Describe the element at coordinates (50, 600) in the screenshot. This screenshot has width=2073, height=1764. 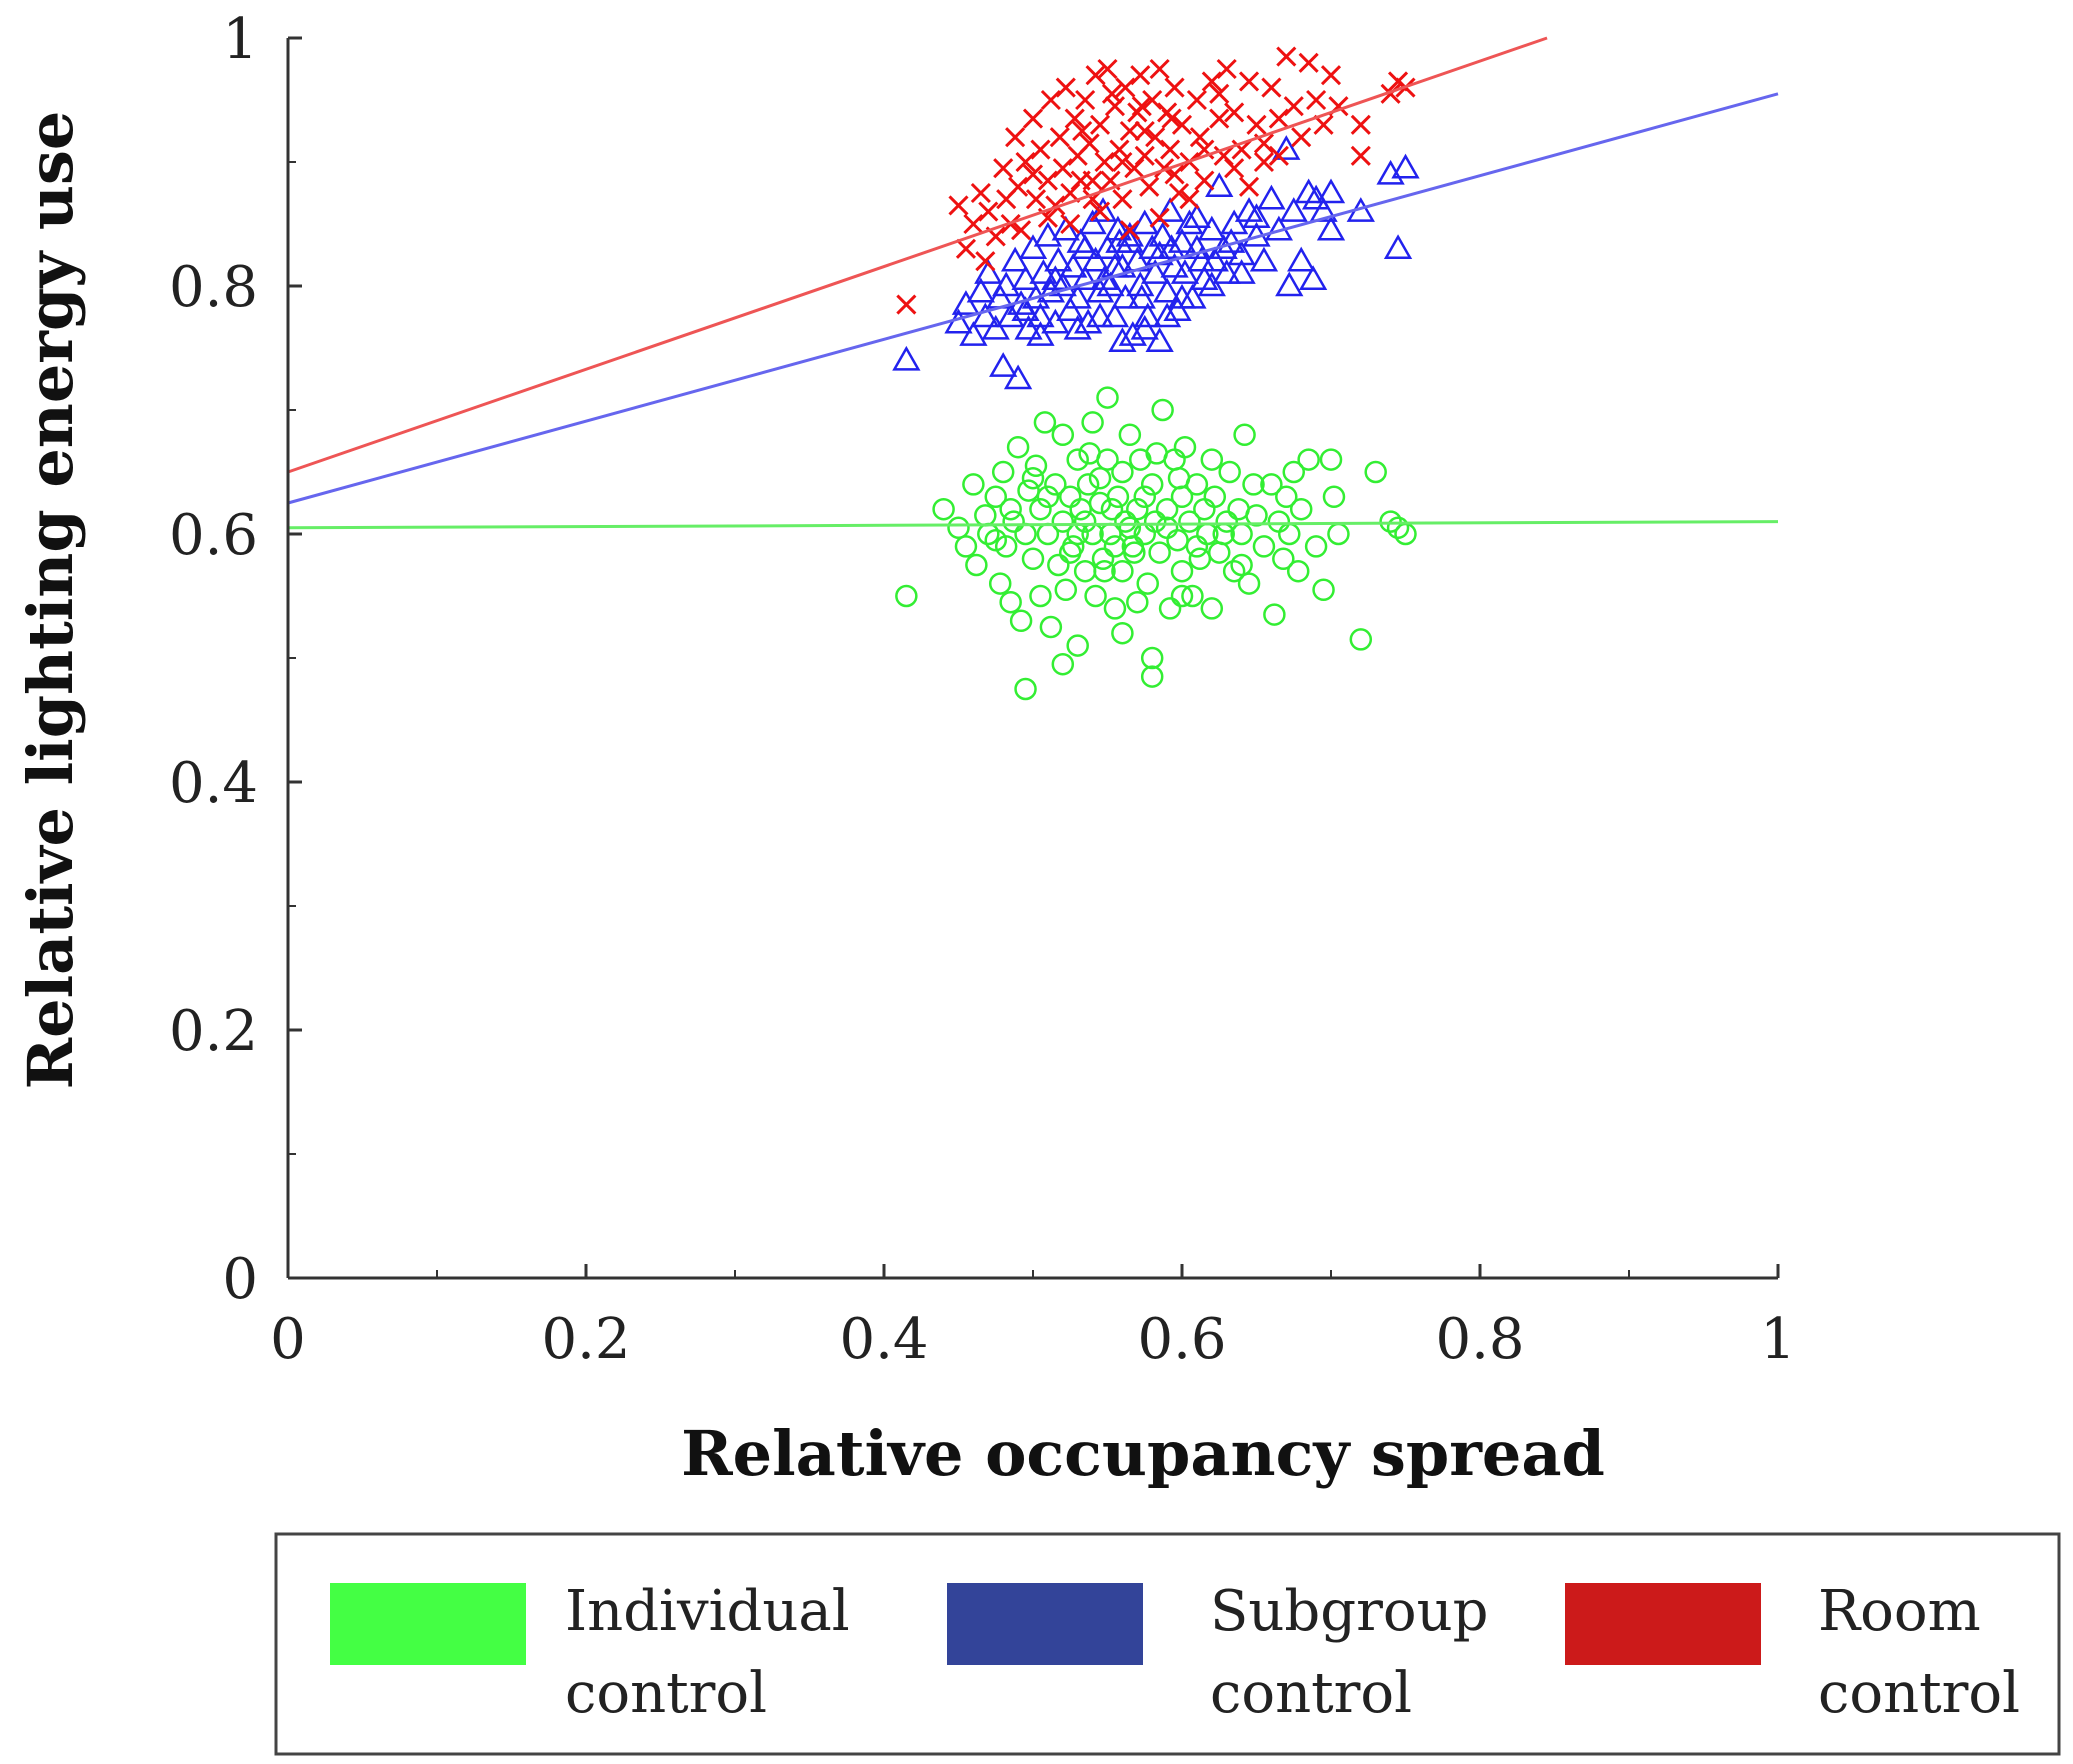
I see `y-axis-title: Relative lighting energy use` at that location.